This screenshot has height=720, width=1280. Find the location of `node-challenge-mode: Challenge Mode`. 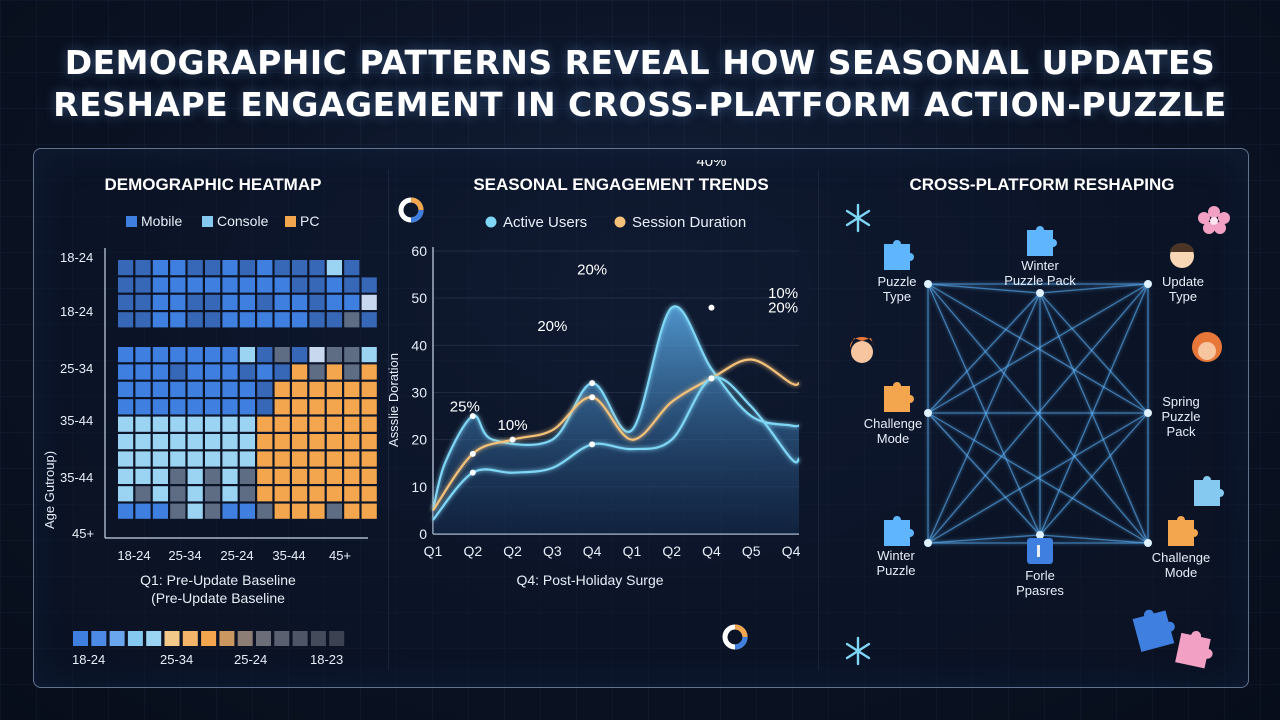

node-challenge-mode: Challenge Mode is located at coordinates (893, 414).